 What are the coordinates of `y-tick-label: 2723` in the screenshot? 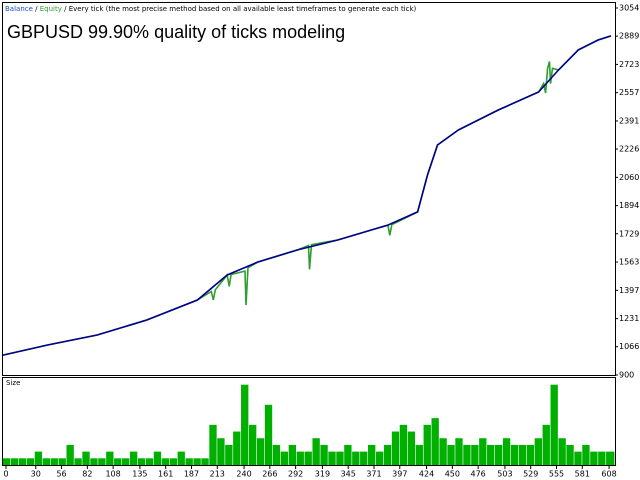 It's located at (629, 64).